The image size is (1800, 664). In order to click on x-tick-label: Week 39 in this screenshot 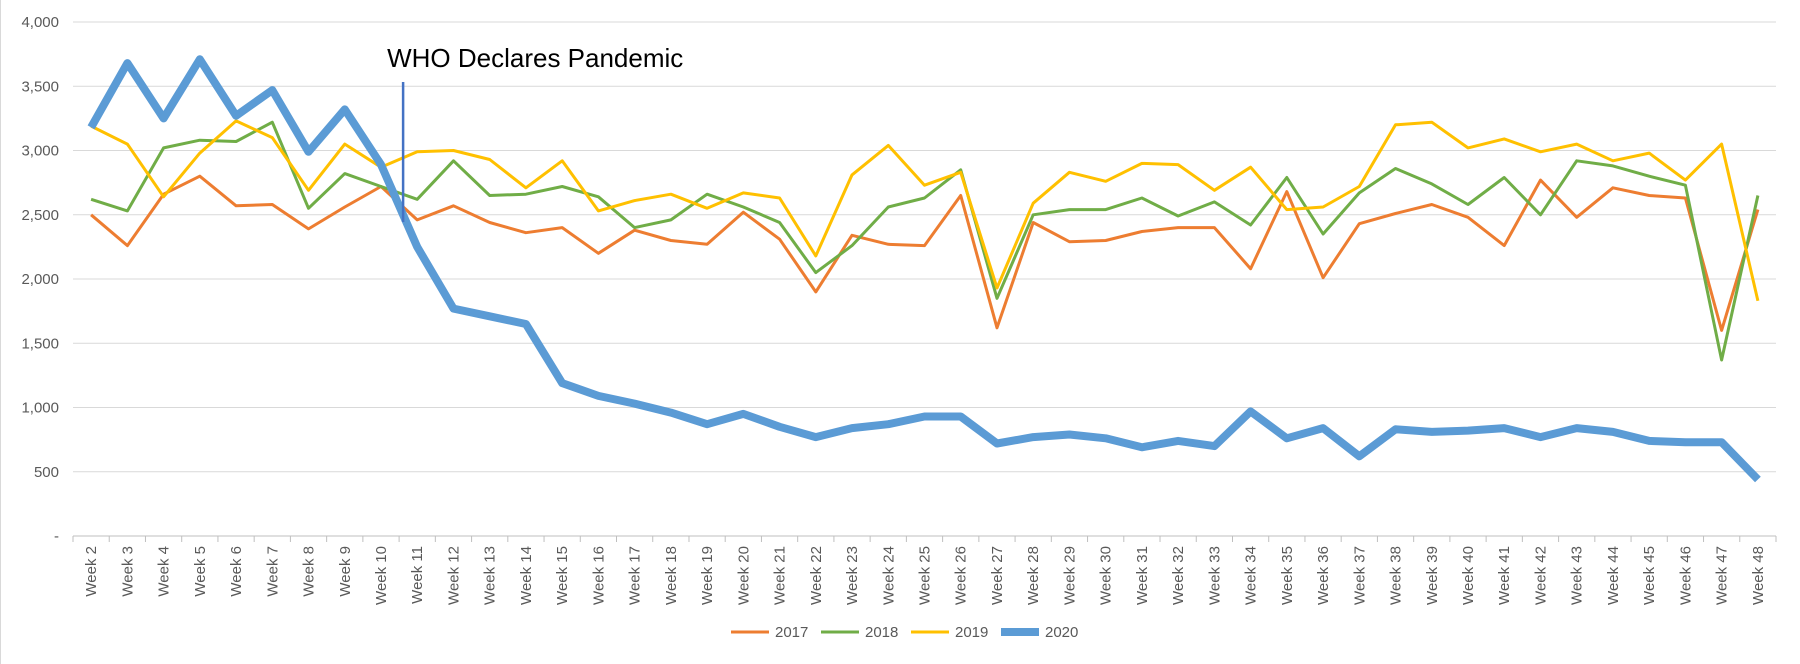, I will do `click(1432, 575)`.